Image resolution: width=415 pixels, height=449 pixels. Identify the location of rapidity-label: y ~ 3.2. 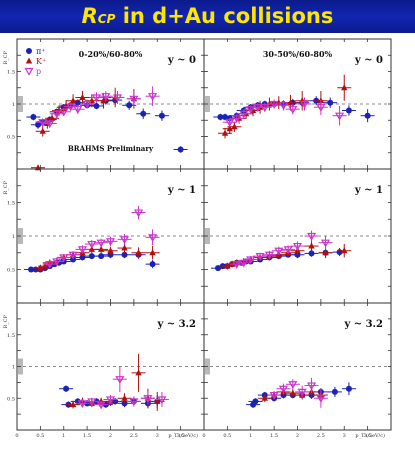
(176, 324).